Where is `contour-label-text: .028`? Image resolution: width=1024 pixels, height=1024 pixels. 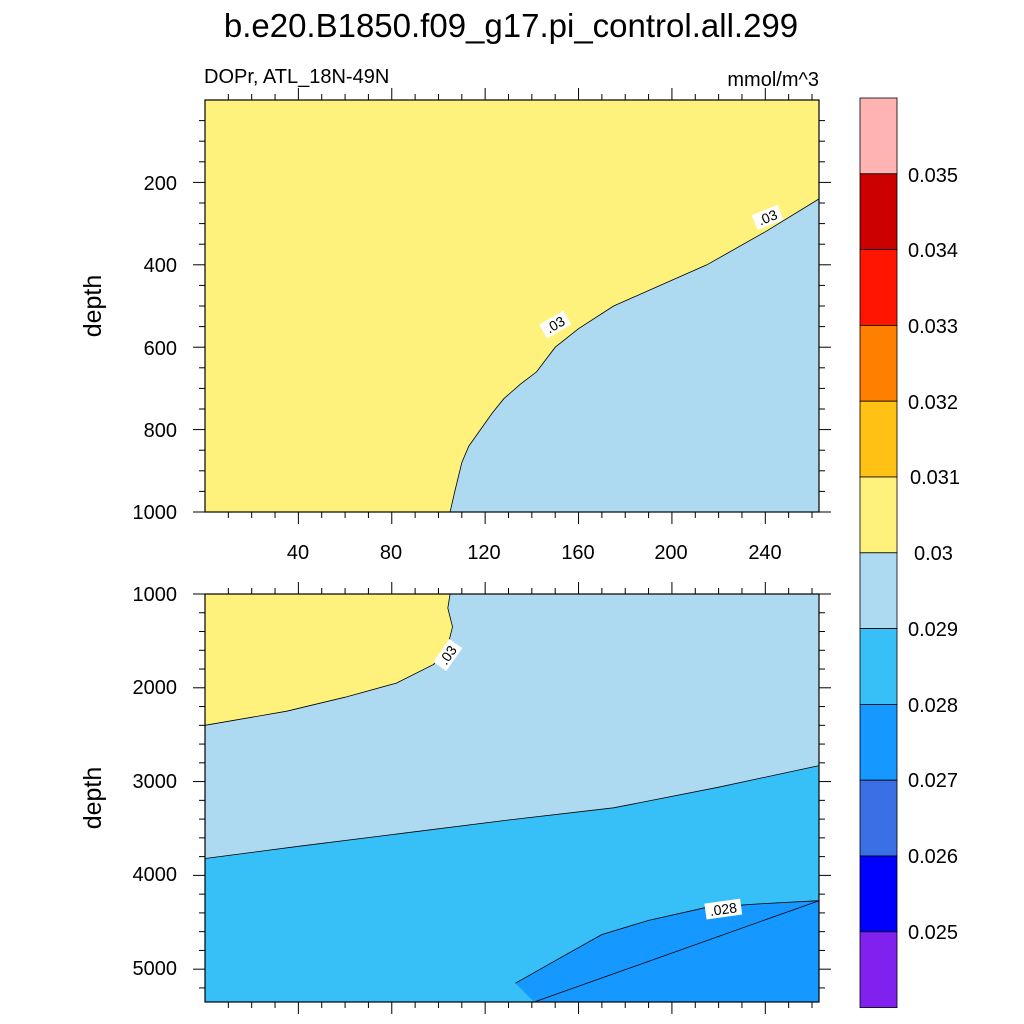 contour-label-text: .028 is located at coordinates (723, 909).